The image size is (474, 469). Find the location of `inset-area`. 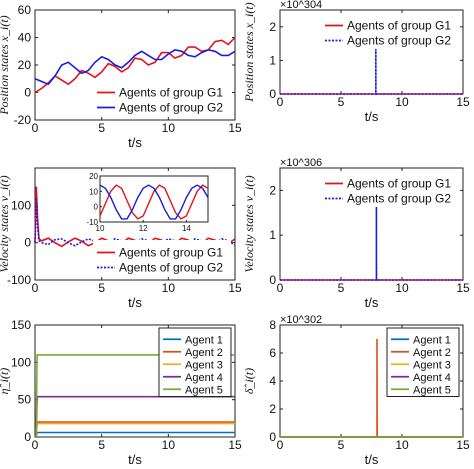

inset-area is located at coordinates (154, 199).